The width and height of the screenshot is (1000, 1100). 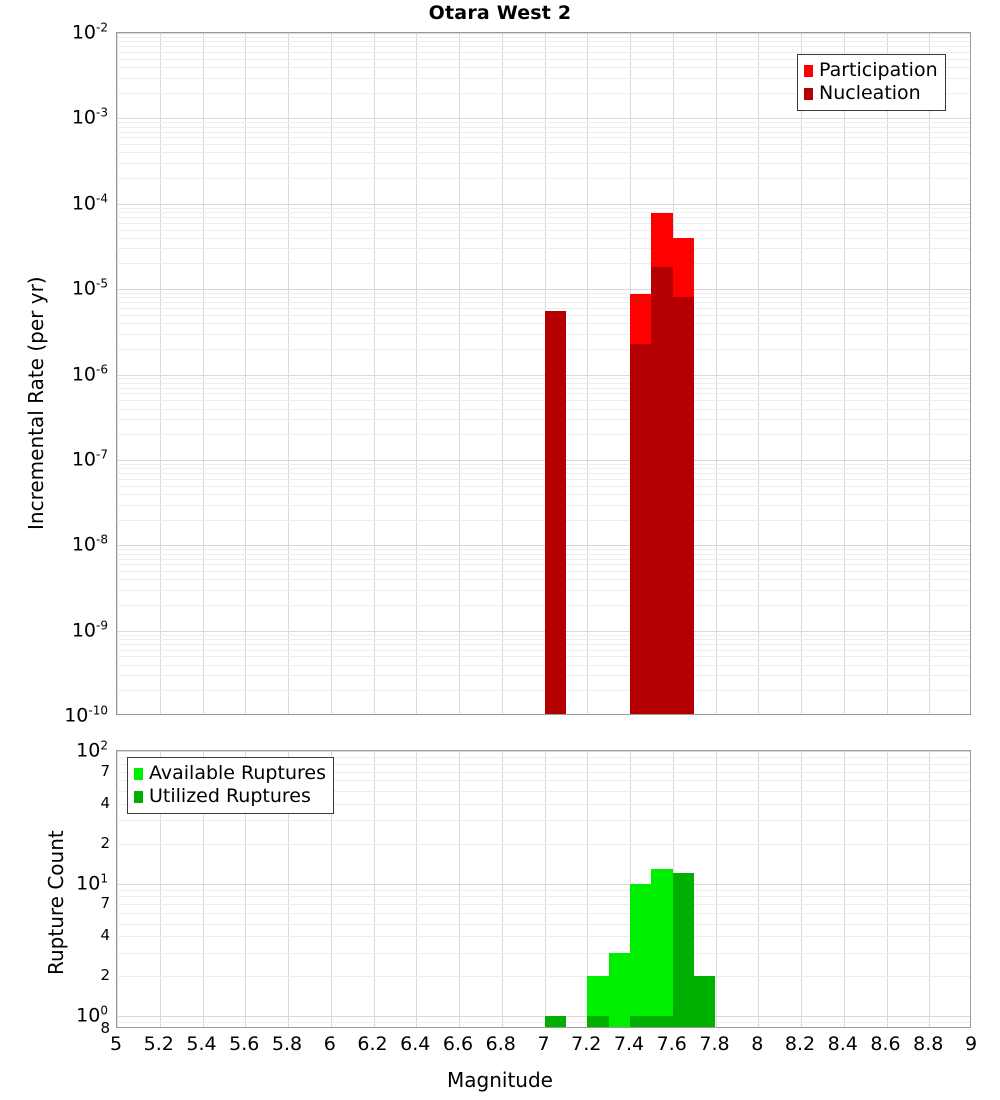 I want to click on y-tick-label: 10¹, so click(x=92, y=882).